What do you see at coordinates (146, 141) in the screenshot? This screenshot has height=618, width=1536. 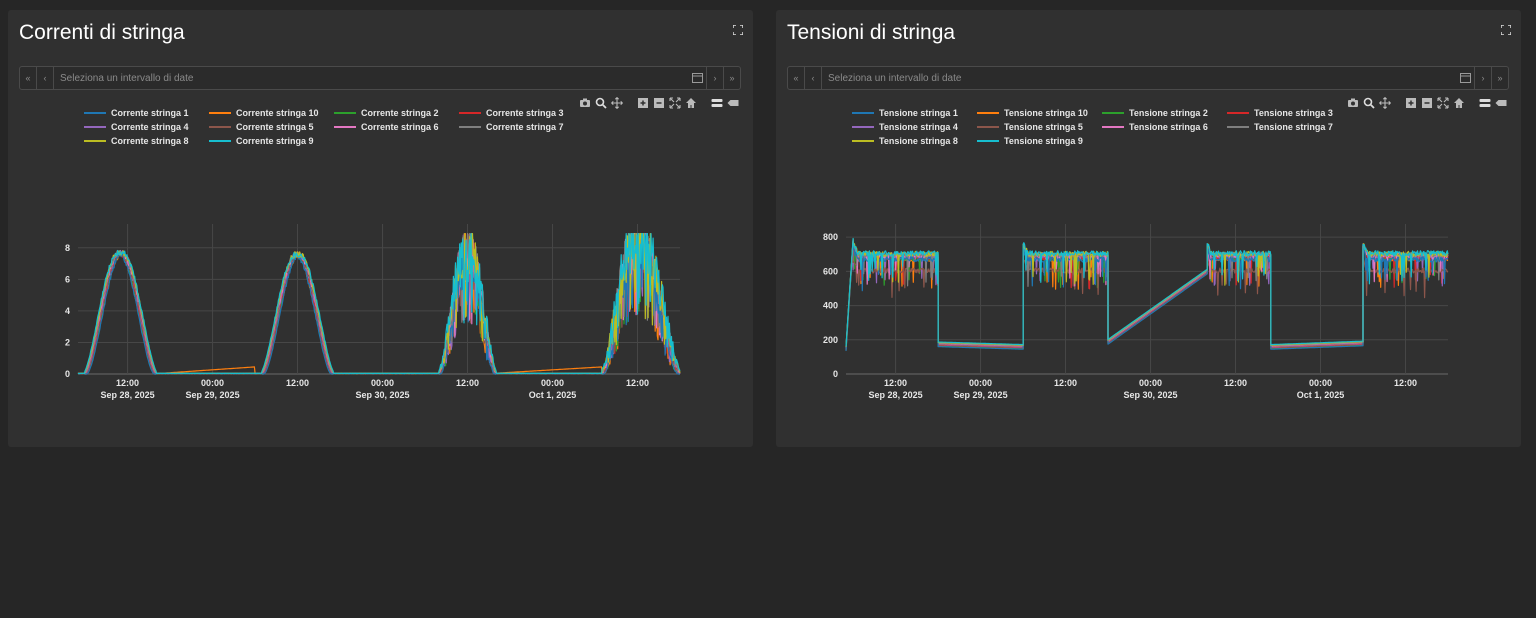 I see `legend-item: Corrente stringa 8` at bounding box center [146, 141].